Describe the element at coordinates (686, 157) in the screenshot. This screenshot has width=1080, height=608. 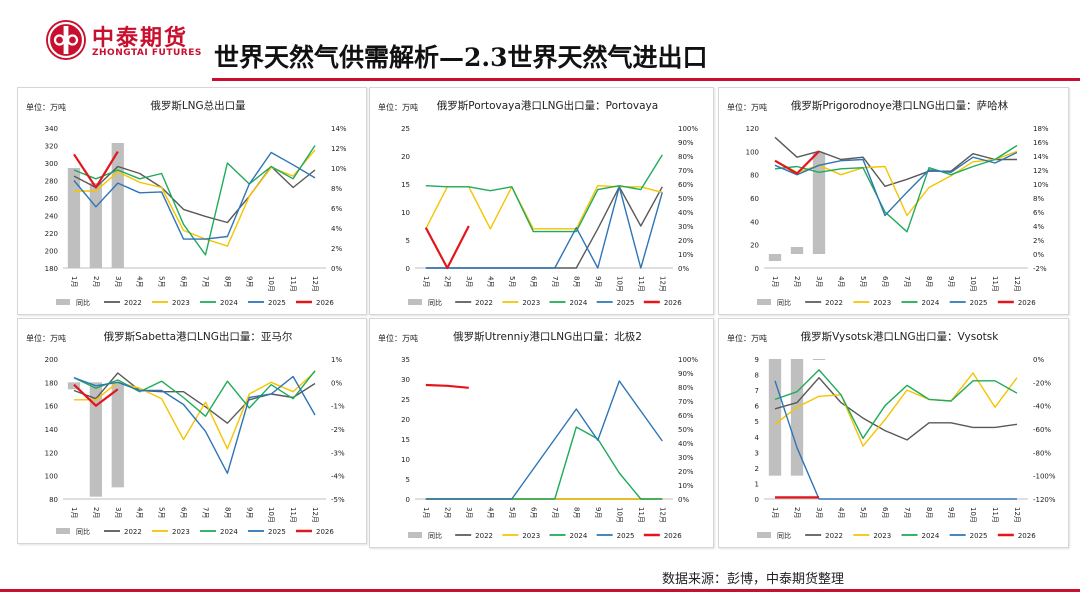
I see `right-tick-label: 80%` at that location.